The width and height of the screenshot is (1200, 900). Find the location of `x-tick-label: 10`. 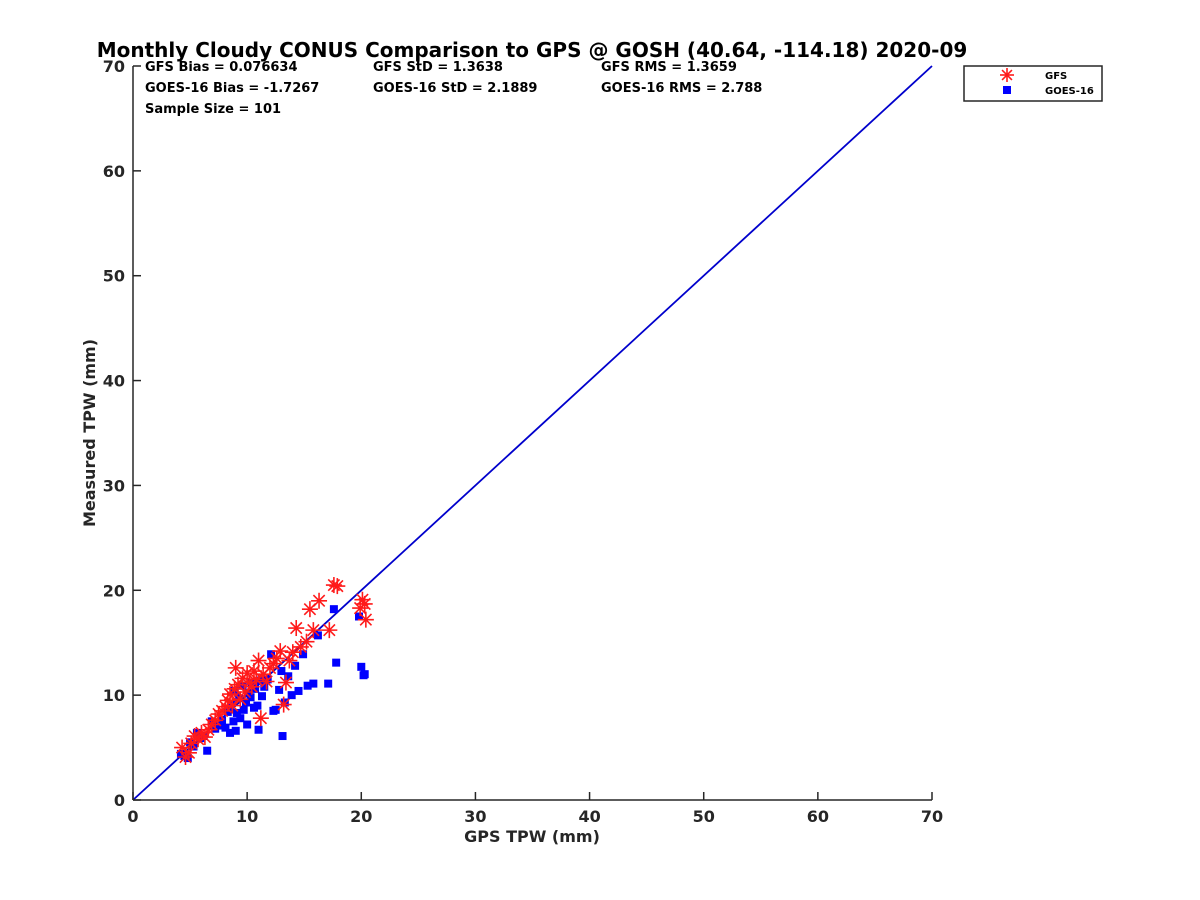

x-tick-label: 10 is located at coordinates (247, 816).